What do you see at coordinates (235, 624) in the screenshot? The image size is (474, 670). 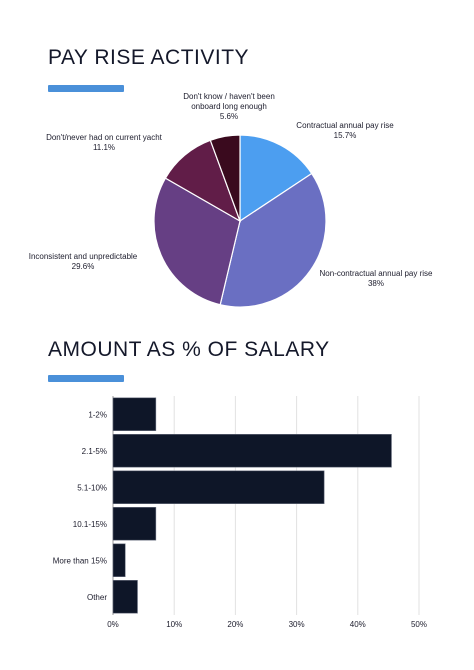 I see `x-tick-label-2: 20%` at bounding box center [235, 624].